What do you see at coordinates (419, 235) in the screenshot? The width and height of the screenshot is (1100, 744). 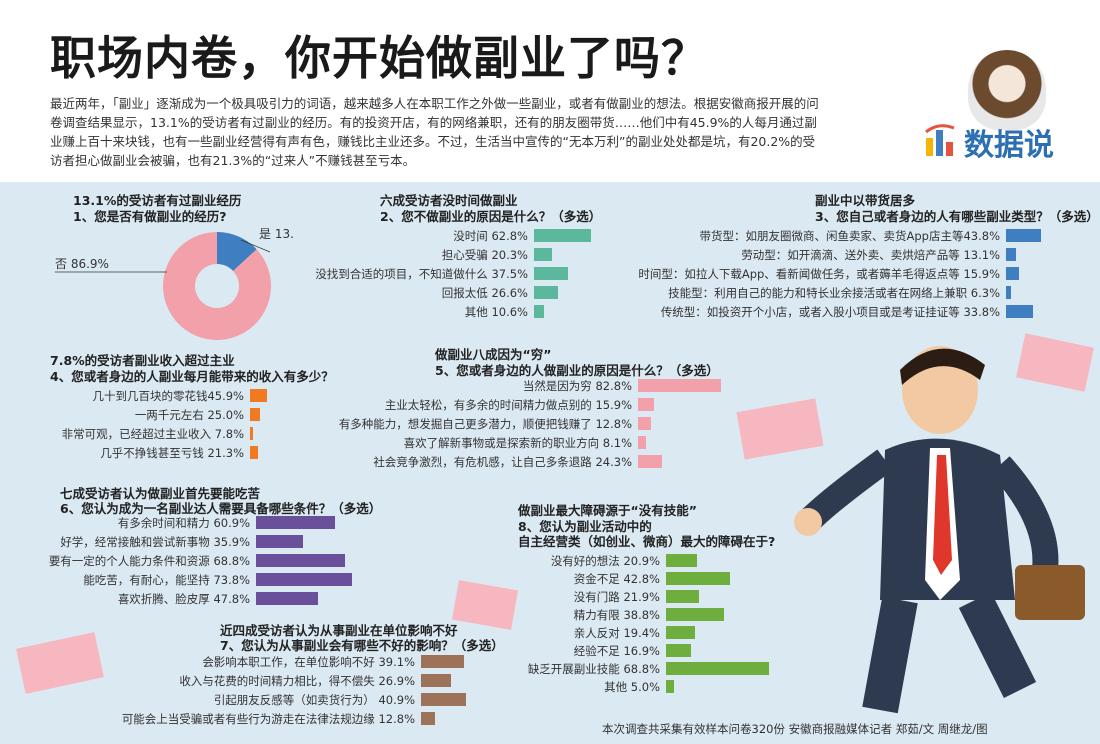 I see `bar-row-1: 没时间 62.8%` at bounding box center [419, 235].